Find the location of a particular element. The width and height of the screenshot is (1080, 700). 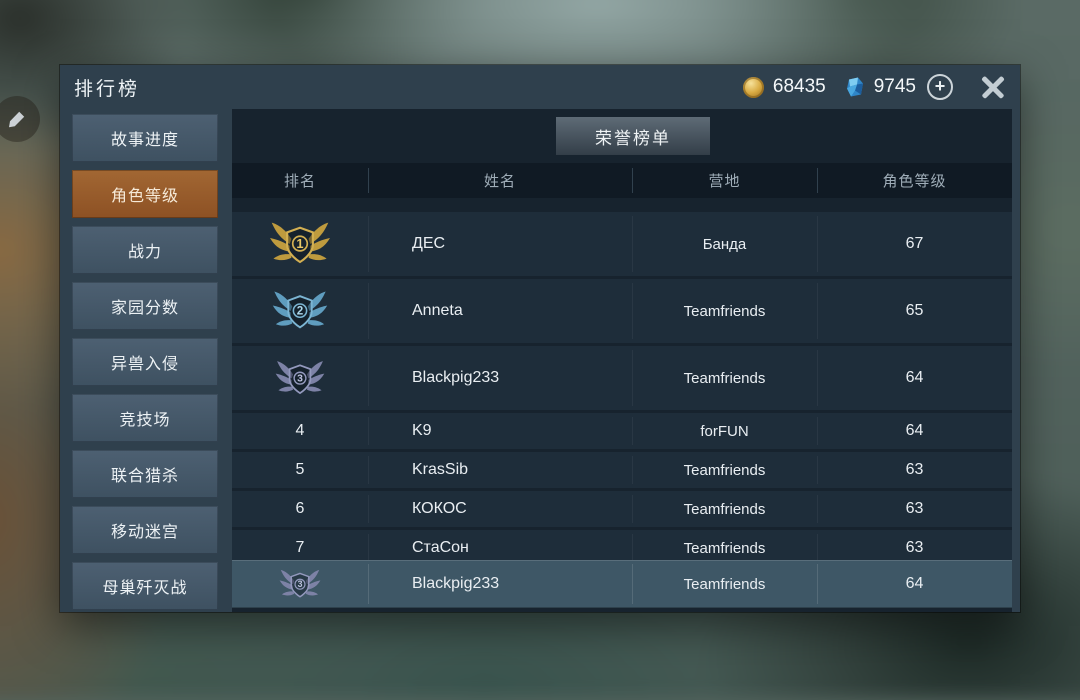

rank-badge-cell: 1 is located at coordinates (300, 244).